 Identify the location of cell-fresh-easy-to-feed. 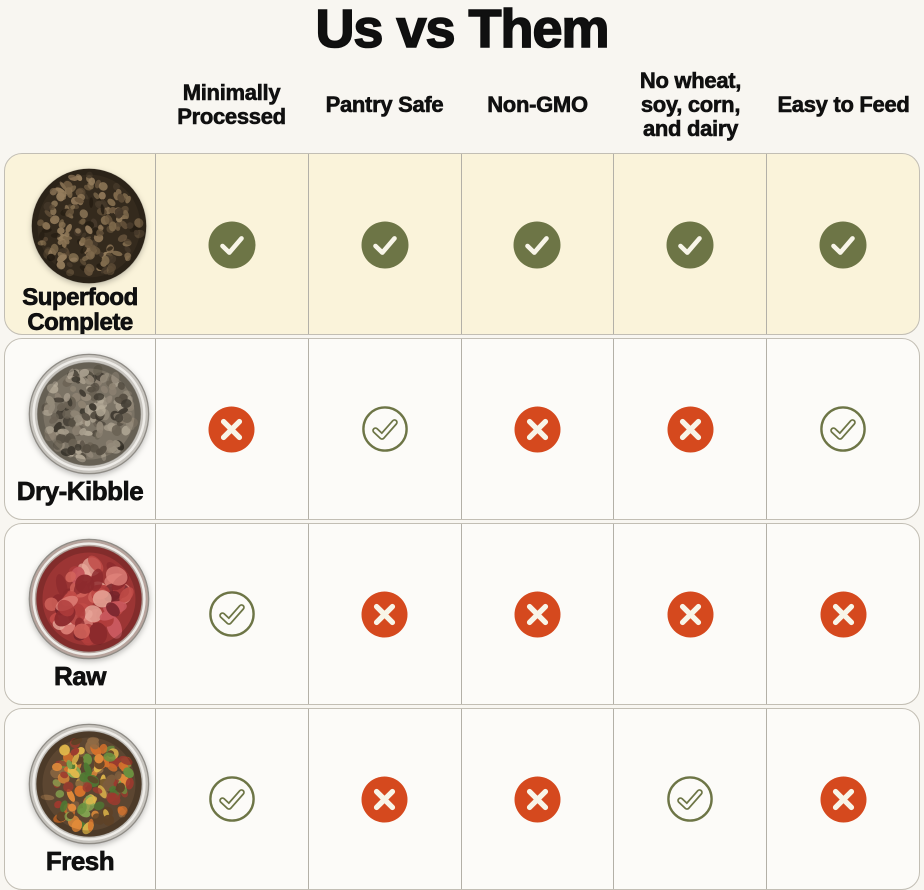
(842, 799).